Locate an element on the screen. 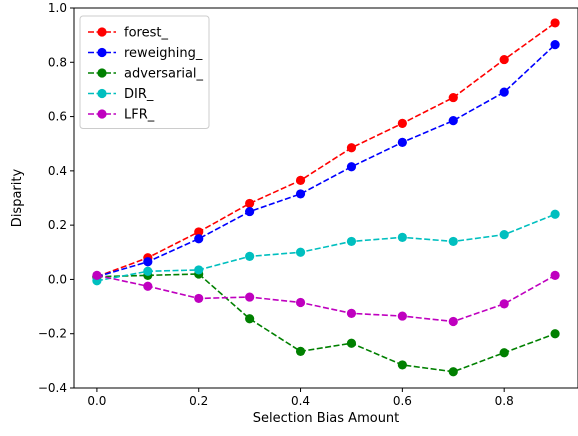  y-axis-label: Disparity is located at coordinates (17, 198).